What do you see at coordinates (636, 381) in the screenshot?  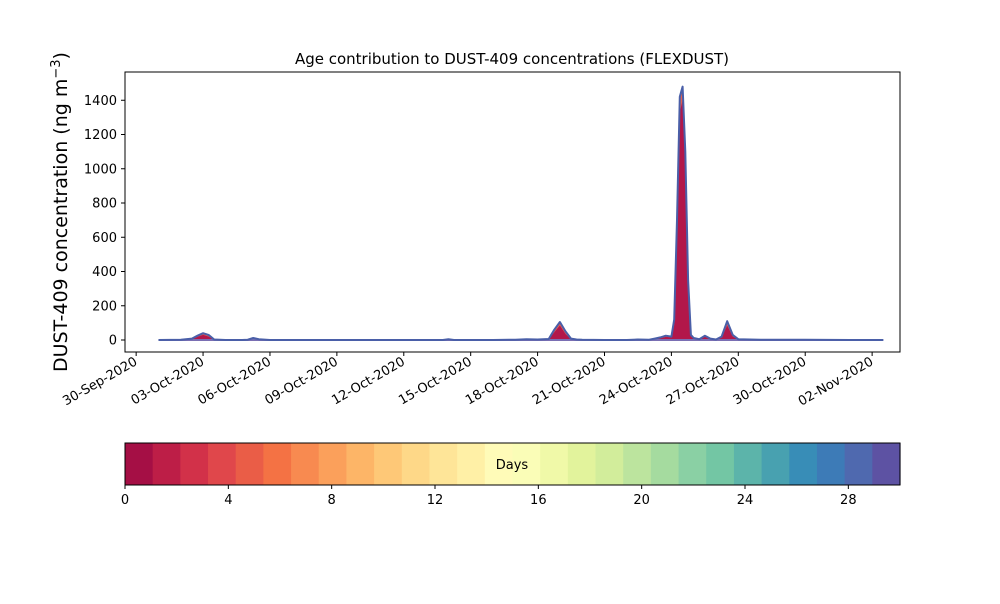 I see `x-tick-label: 24-Oct-2020` at bounding box center [636, 381].